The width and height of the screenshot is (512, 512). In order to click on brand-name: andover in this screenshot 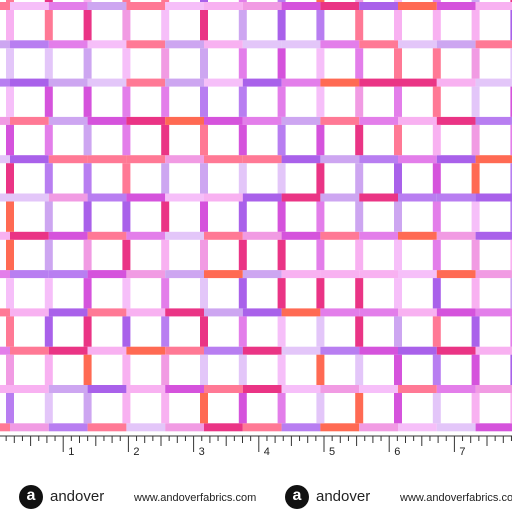, I will do `click(343, 496)`.